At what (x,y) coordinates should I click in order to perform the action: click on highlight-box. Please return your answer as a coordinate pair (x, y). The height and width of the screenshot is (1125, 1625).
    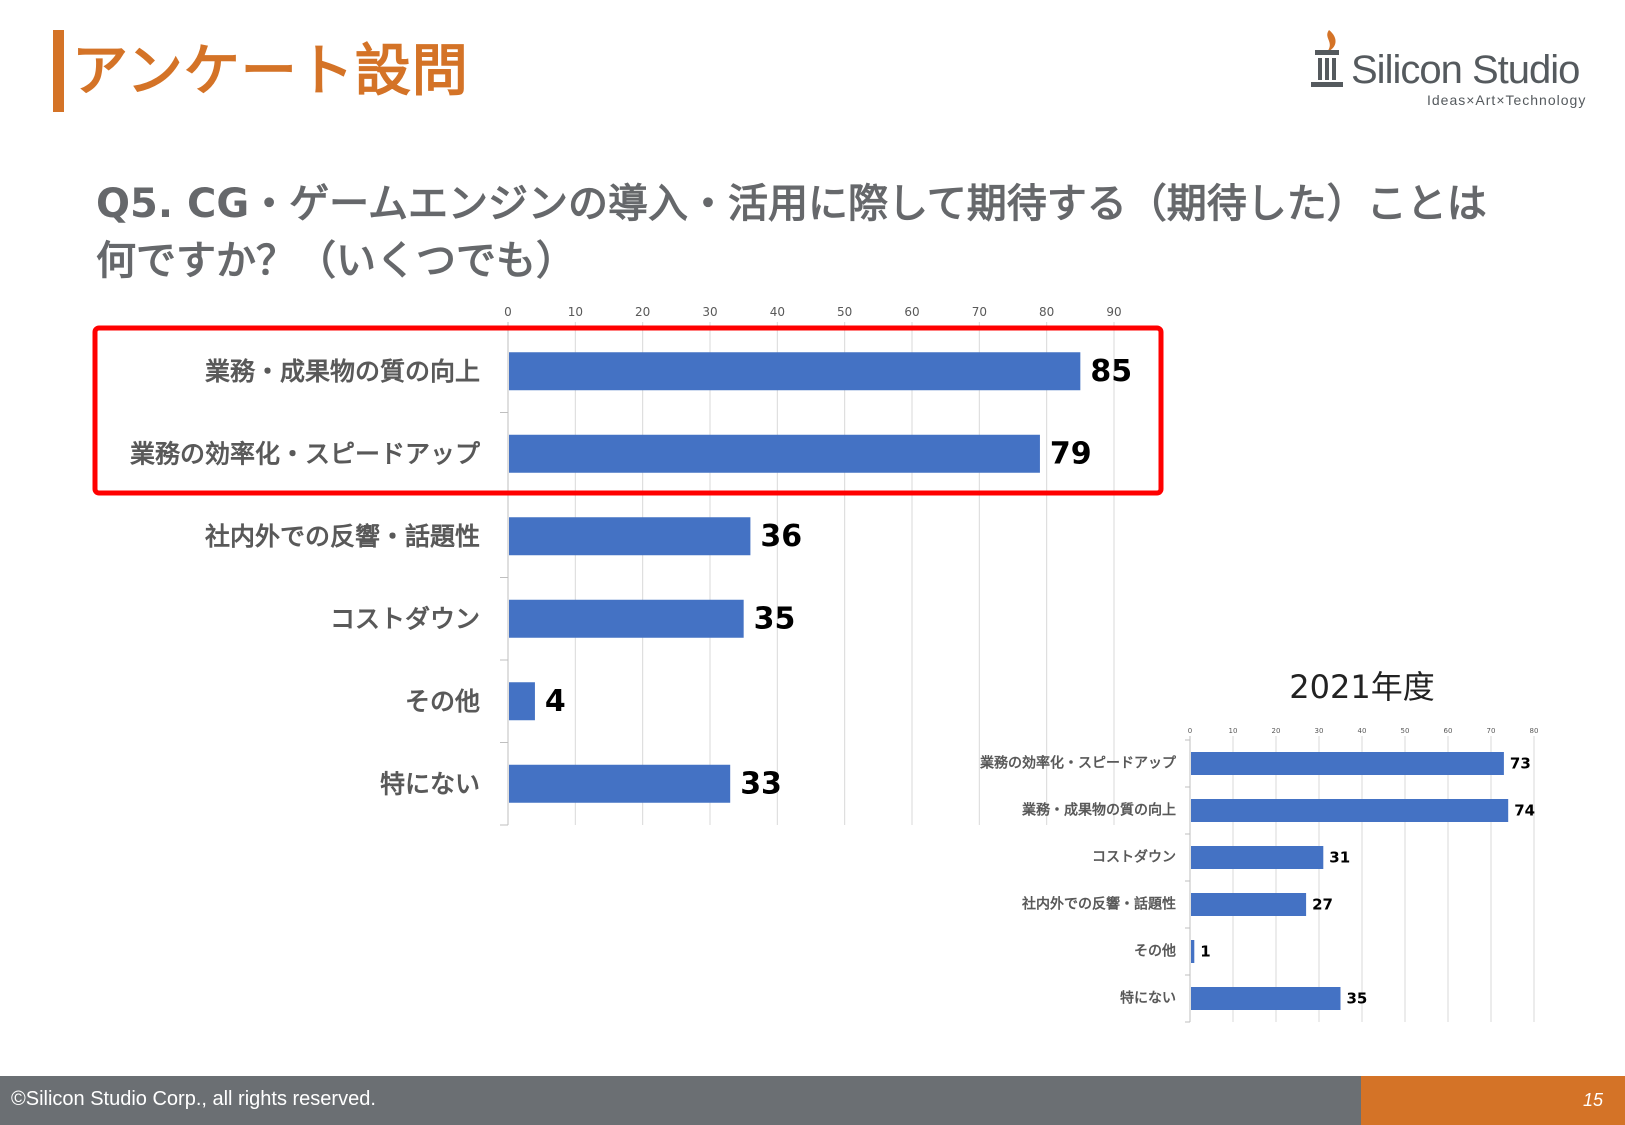
    Looking at the image, I should click on (628, 410).